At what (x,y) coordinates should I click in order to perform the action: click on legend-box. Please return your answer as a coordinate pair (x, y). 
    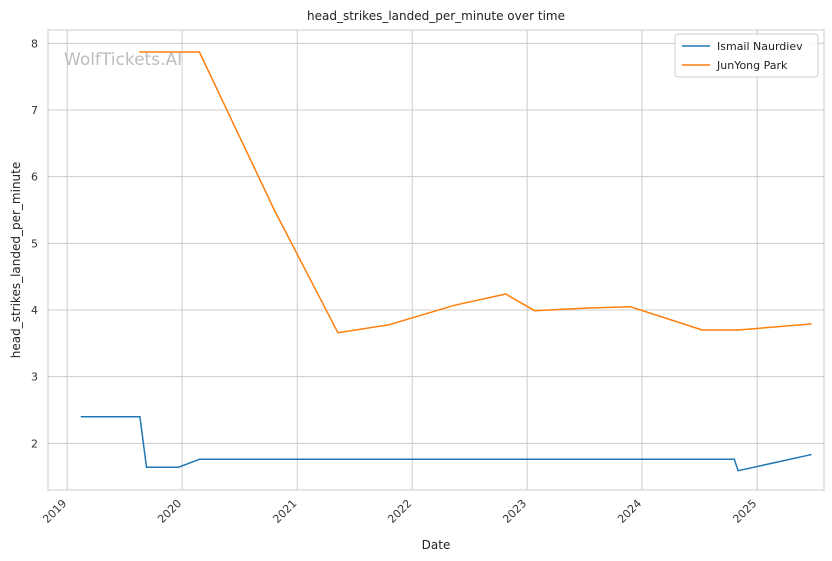
    Looking at the image, I should click on (746, 55).